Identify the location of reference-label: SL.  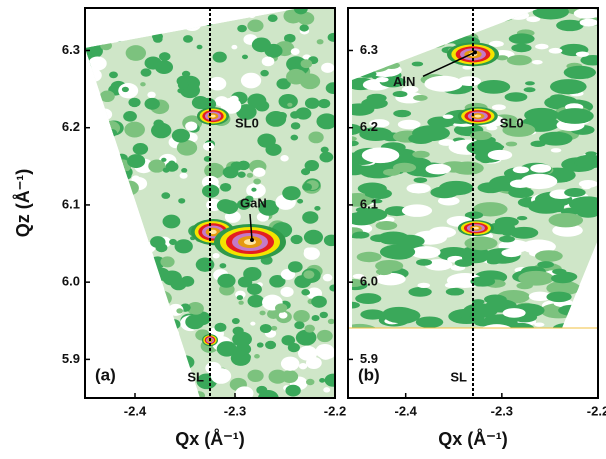
(195, 376).